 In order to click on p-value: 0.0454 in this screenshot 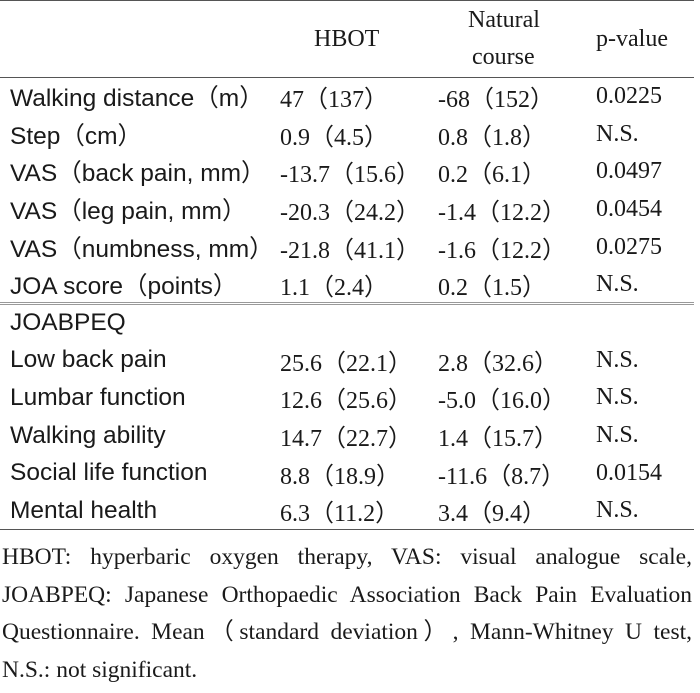, I will do `click(629, 208)`.